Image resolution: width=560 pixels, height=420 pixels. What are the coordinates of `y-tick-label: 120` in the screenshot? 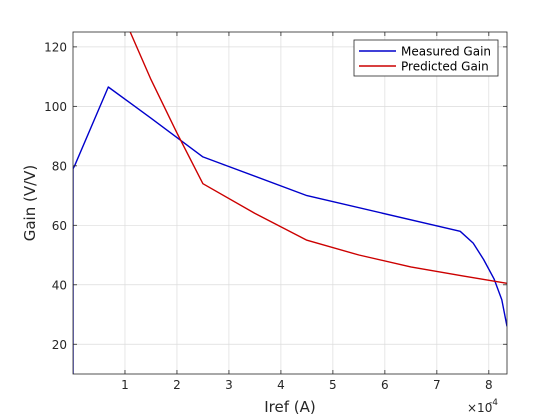 It's located at (55, 47).